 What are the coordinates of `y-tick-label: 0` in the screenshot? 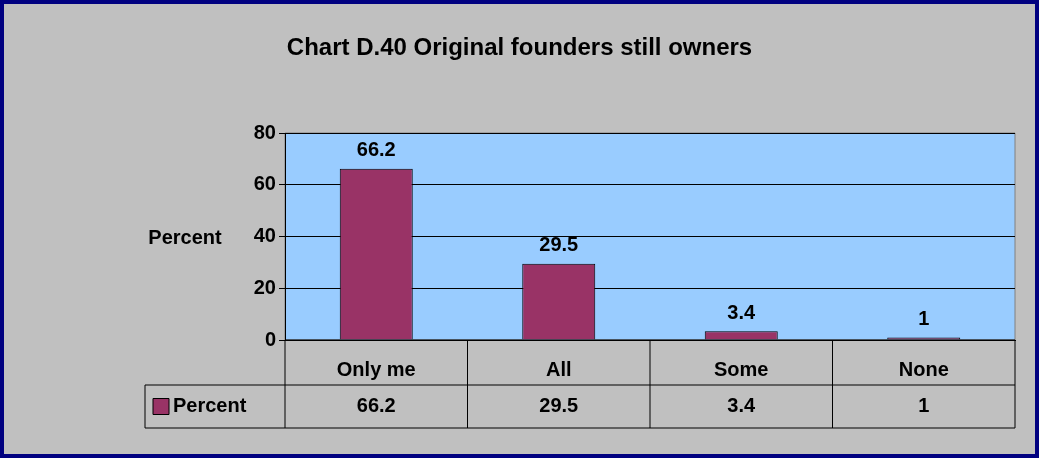 It's located at (270, 338).